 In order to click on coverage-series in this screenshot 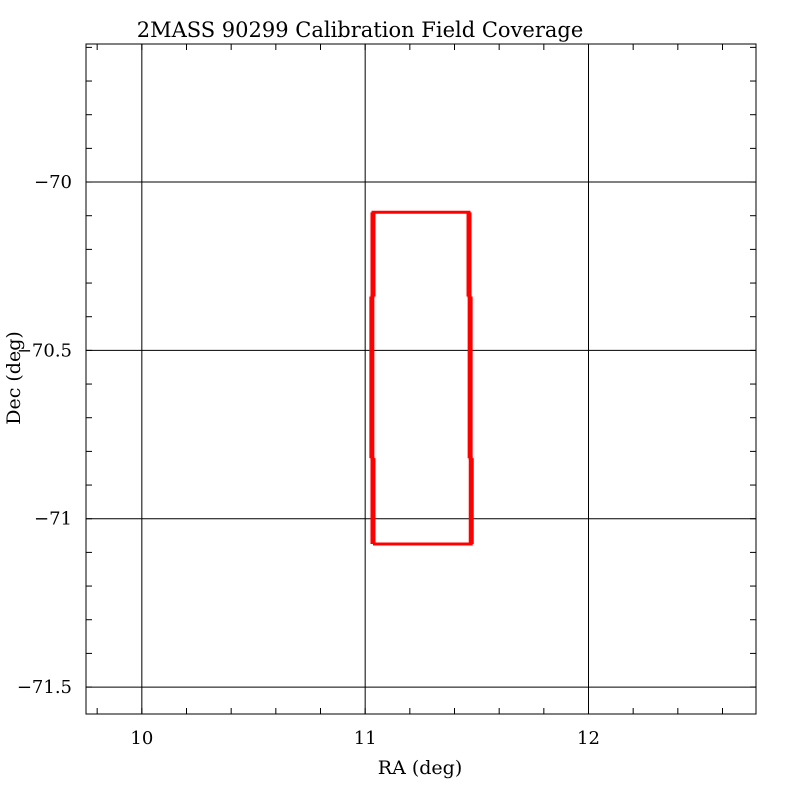, I will do `click(421, 378)`.